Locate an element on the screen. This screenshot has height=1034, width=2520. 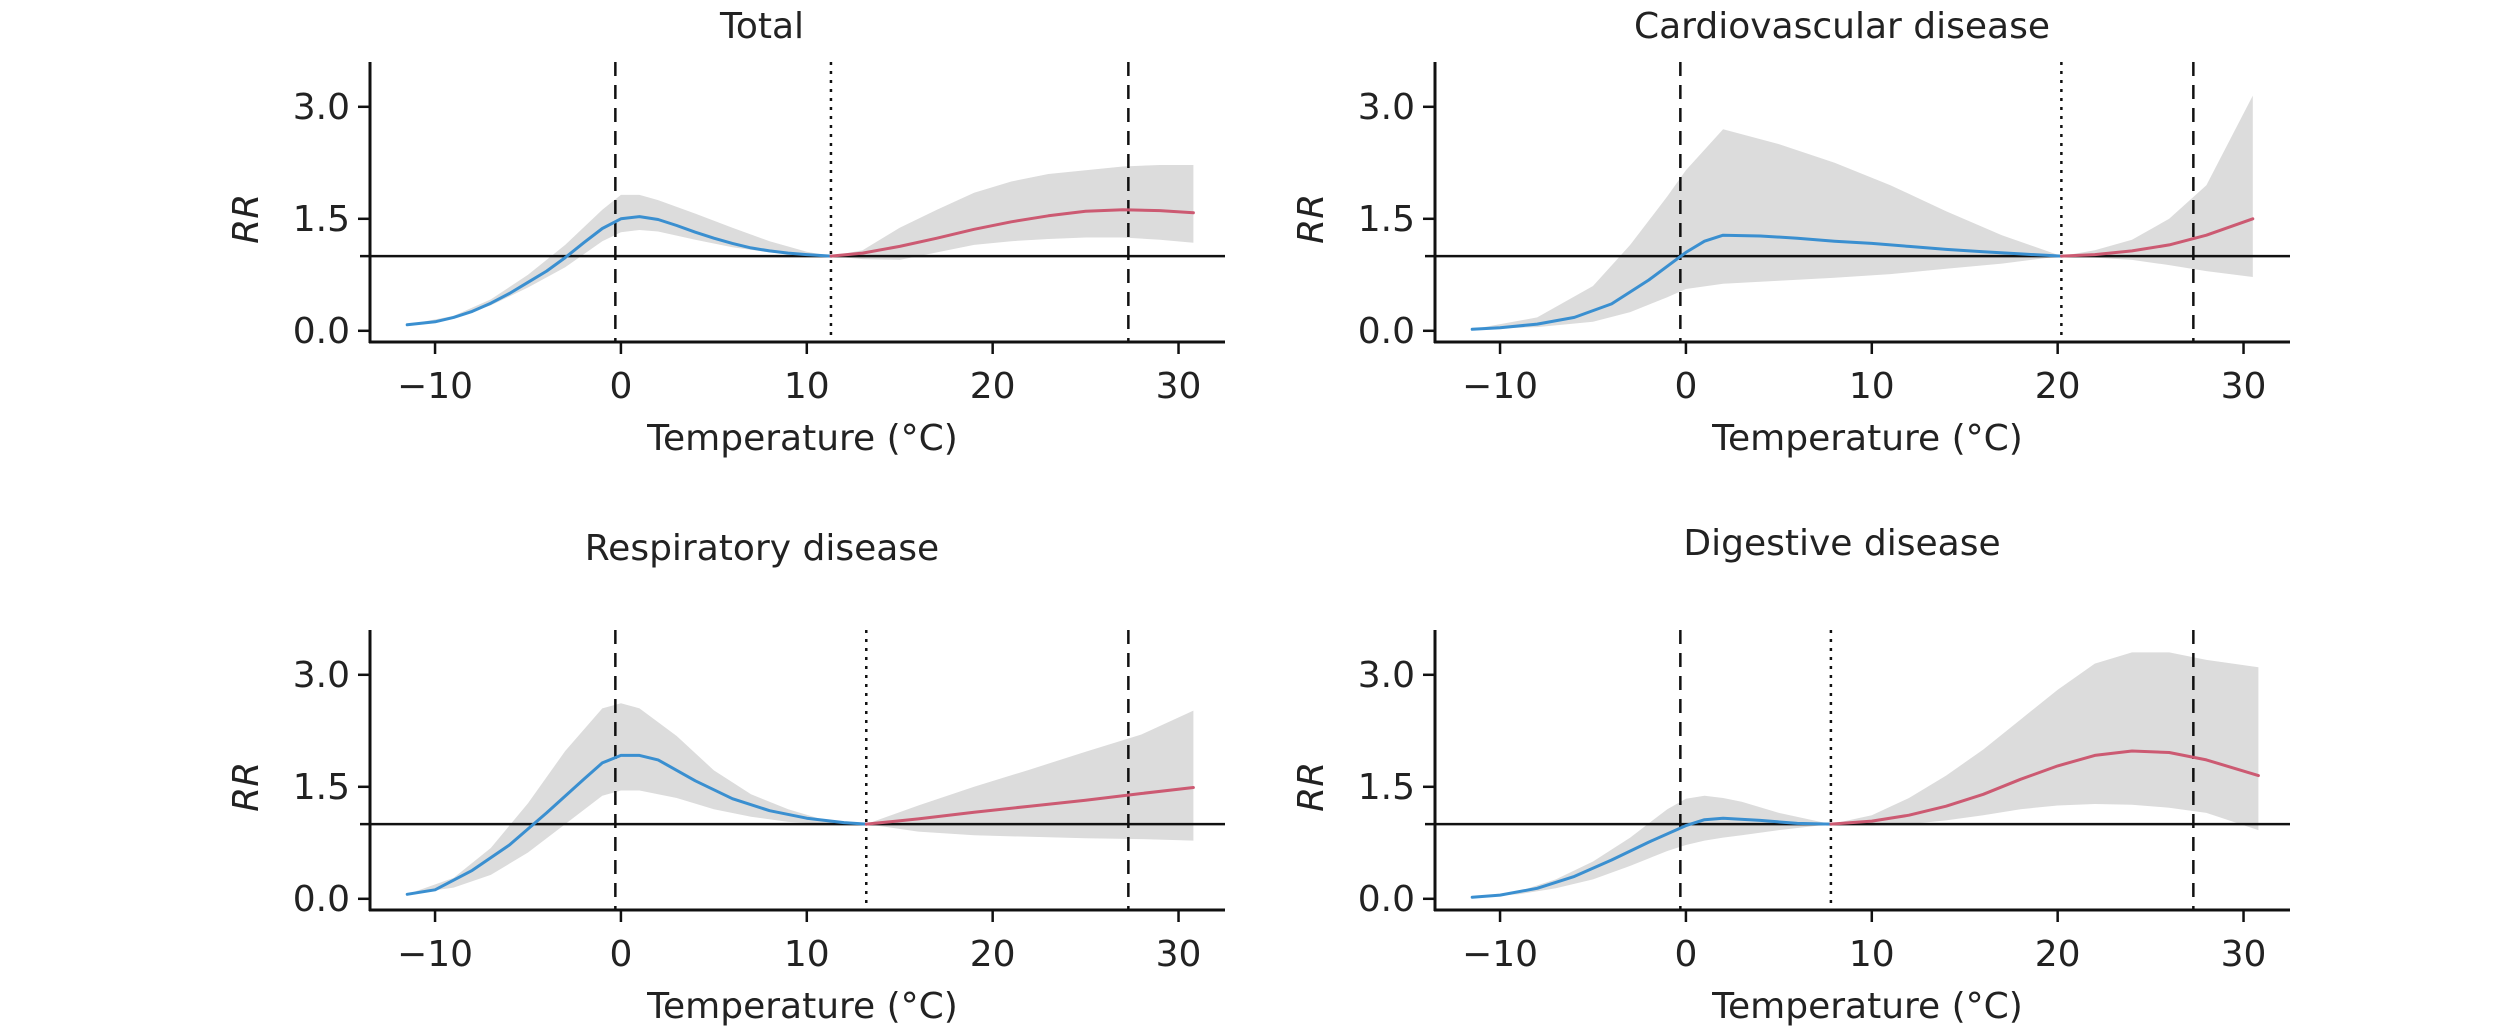
chart-title: Total is located at coordinates (761, 26).